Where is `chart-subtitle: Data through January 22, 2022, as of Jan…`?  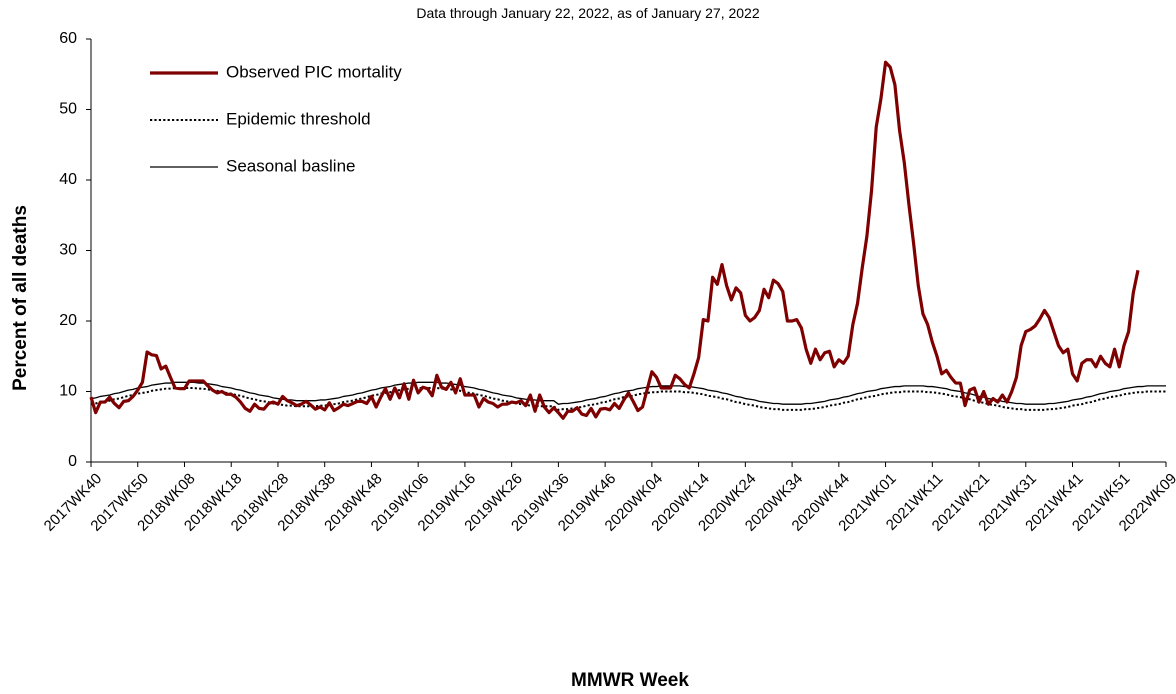
chart-subtitle: Data through January 22, 2022, as of Jan… is located at coordinates (587, 13).